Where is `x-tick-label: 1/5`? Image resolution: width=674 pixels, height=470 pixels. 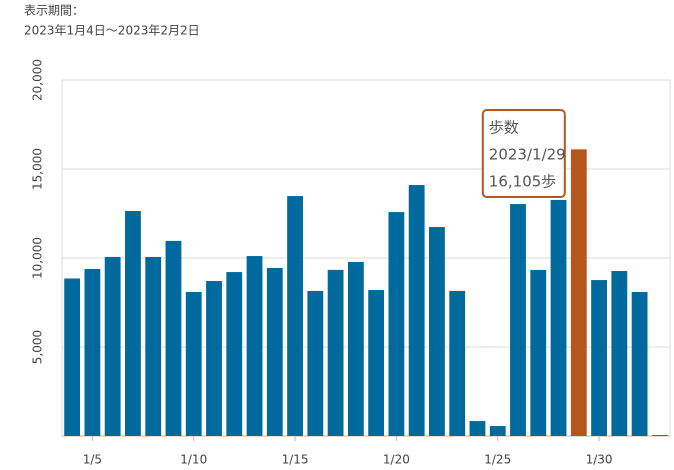
x-tick-label: 1/5 is located at coordinates (92, 460).